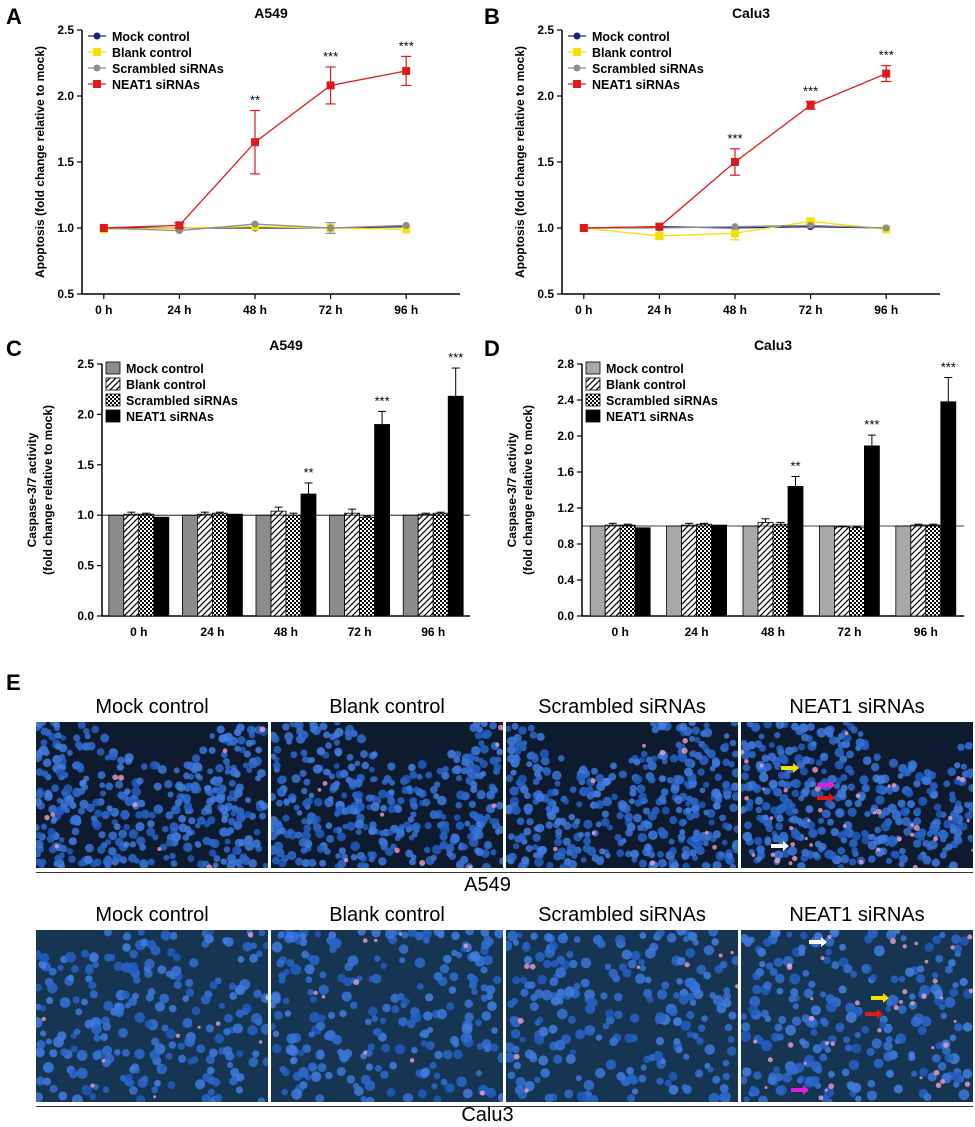  Describe the element at coordinates (455, 357) in the screenshot. I see `significance-label: ***` at that location.